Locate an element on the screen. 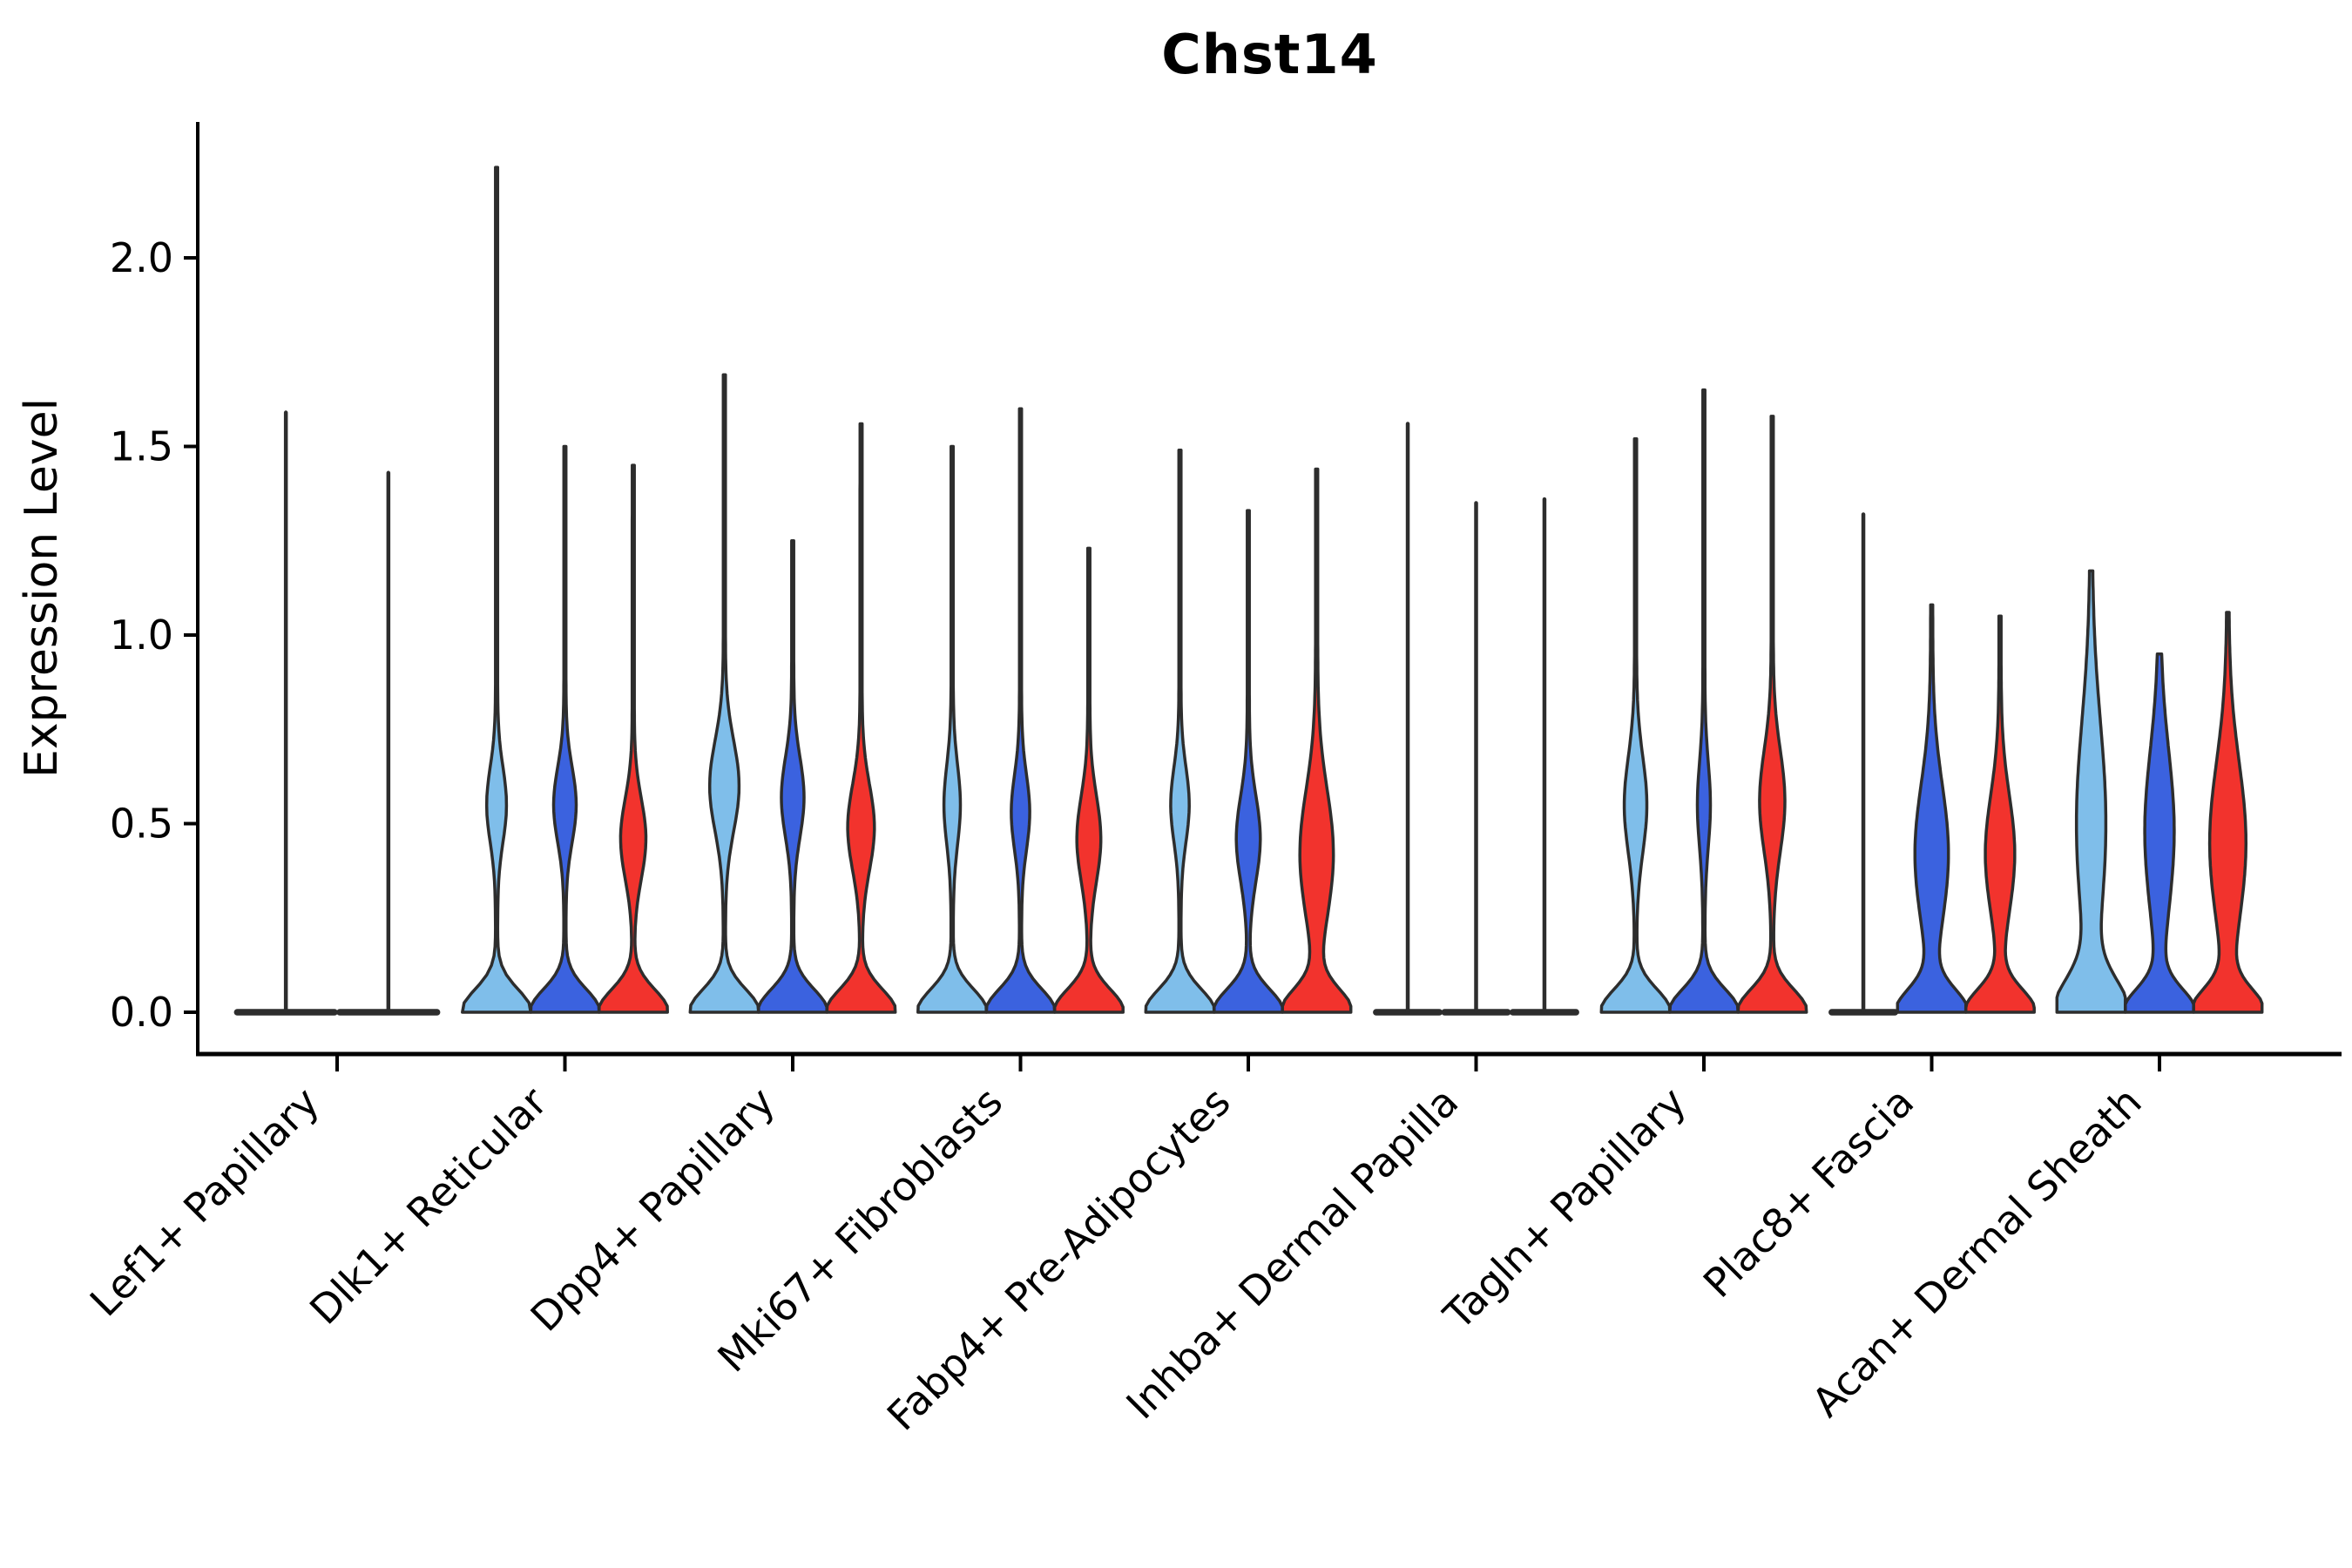 This screenshot has width=2352, height=1568. y-tick-label: 1.0 is located at coordinates (141, 635).